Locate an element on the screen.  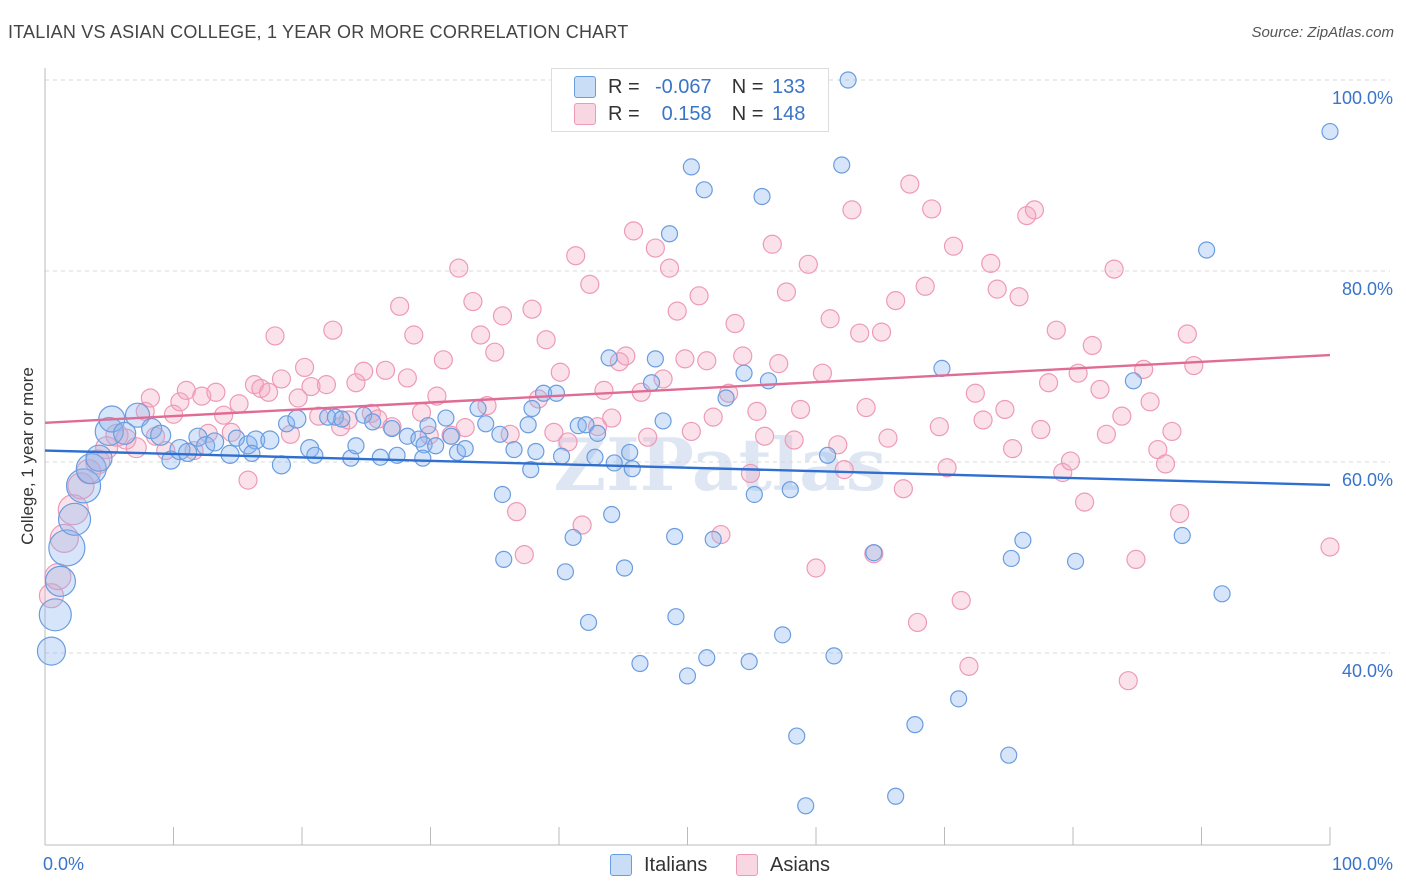
stats-row-italians: R = -0.067 N = 133 is located at coordinates (689, 87).